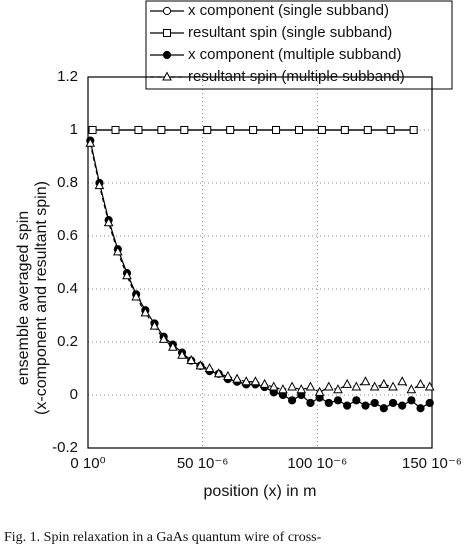 This screenshot has width=474, height=546. What do you see at coordinates (260, 491) in the screenshot?
I see `x-axis-label: position (x) in m` at bounding box center [260, 491].